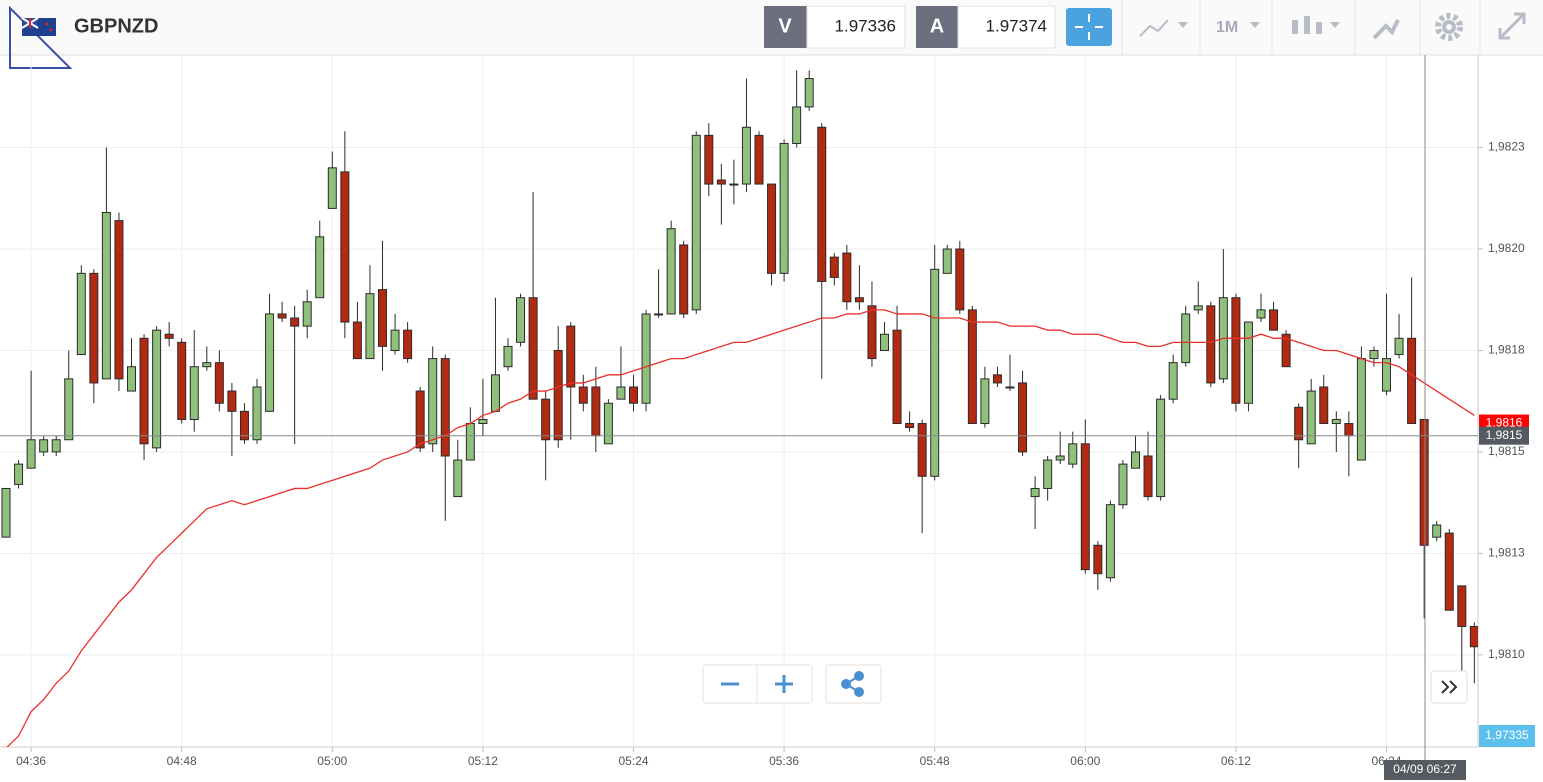 This screenshot has height=782, width=1543. Describe the element at coordinates (1506, 248) in the screenshot. I see `y-tick-label: 1,9820` at that location.